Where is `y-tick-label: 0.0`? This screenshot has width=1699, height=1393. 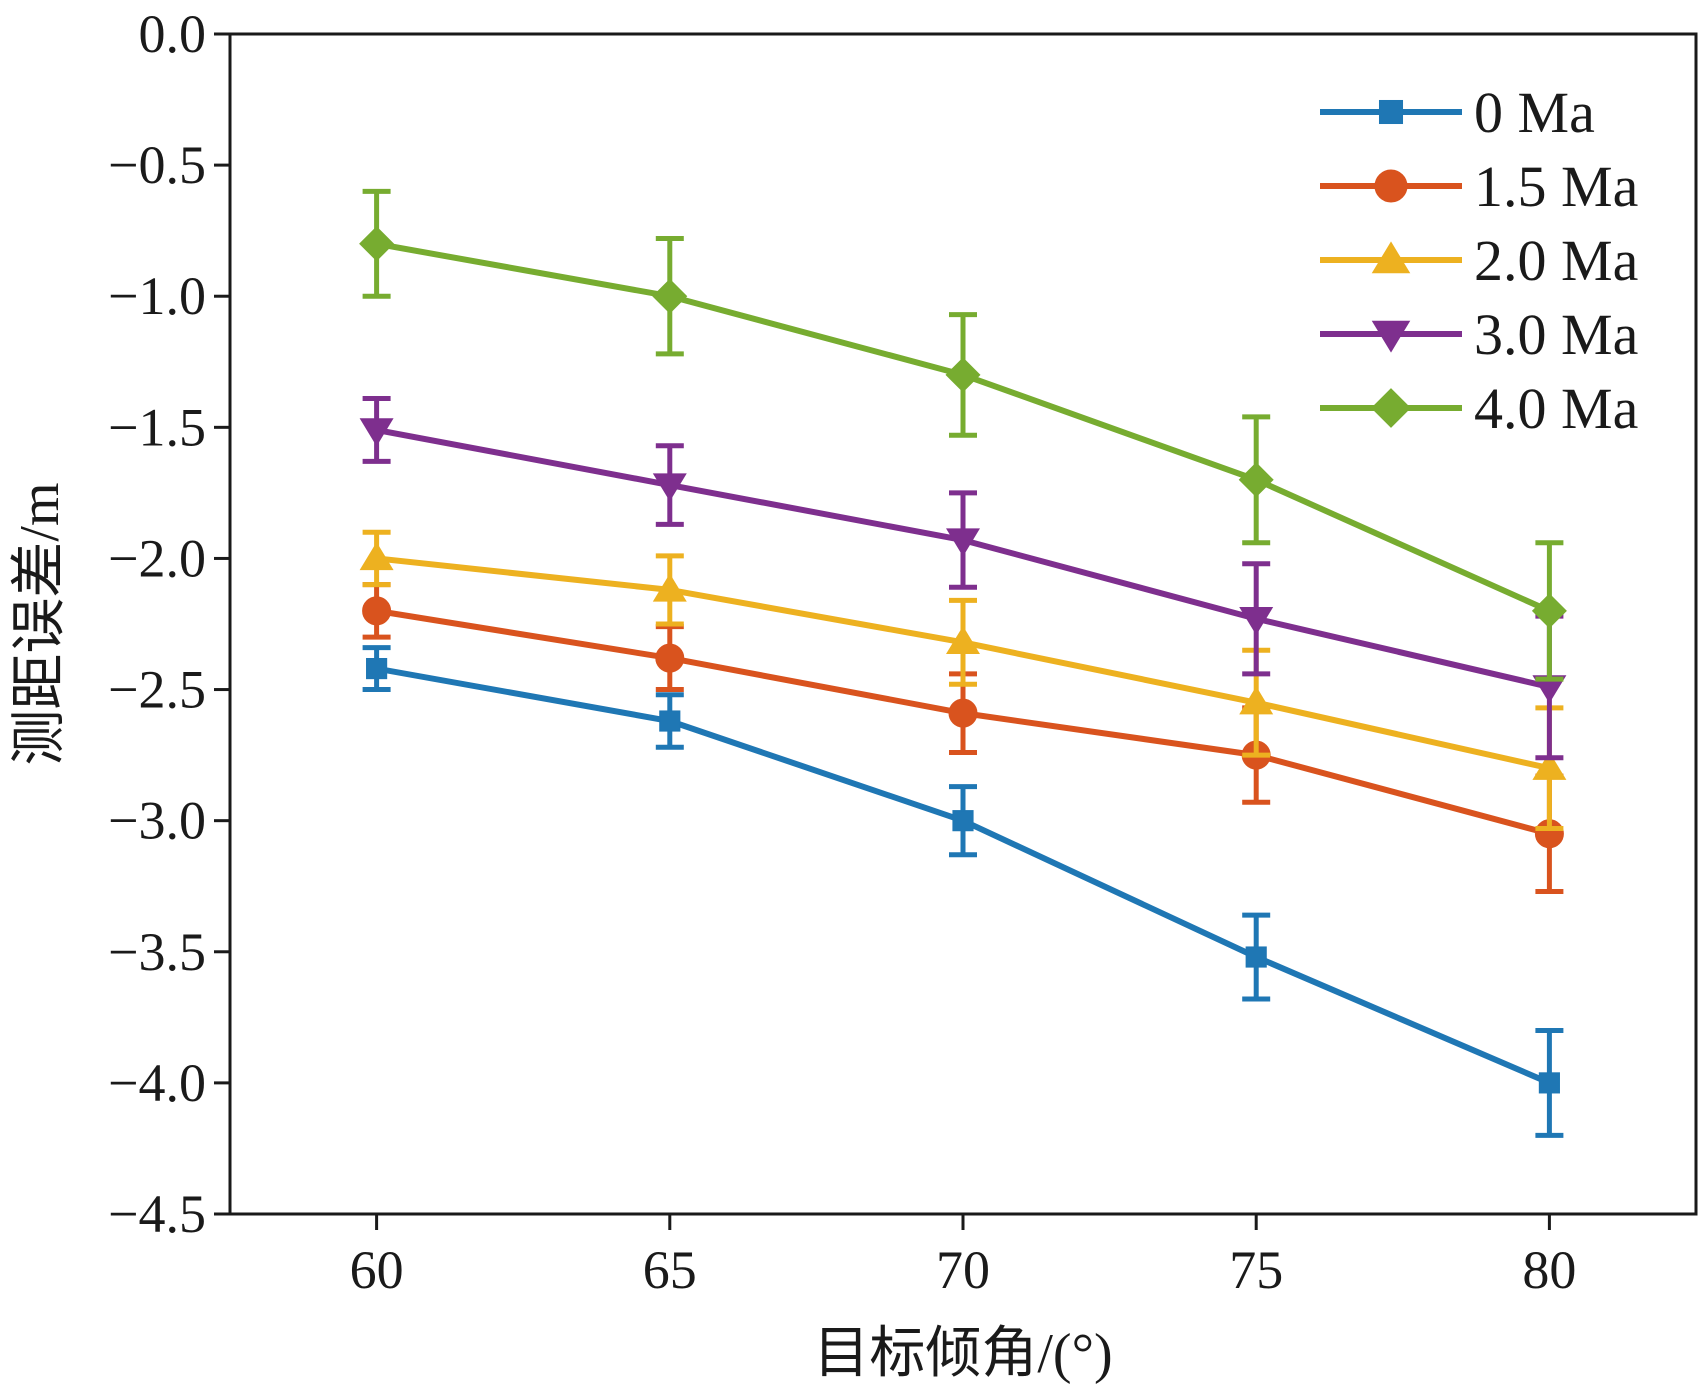 y-tick-label: 0.0 is located at coordinates (173, 34).